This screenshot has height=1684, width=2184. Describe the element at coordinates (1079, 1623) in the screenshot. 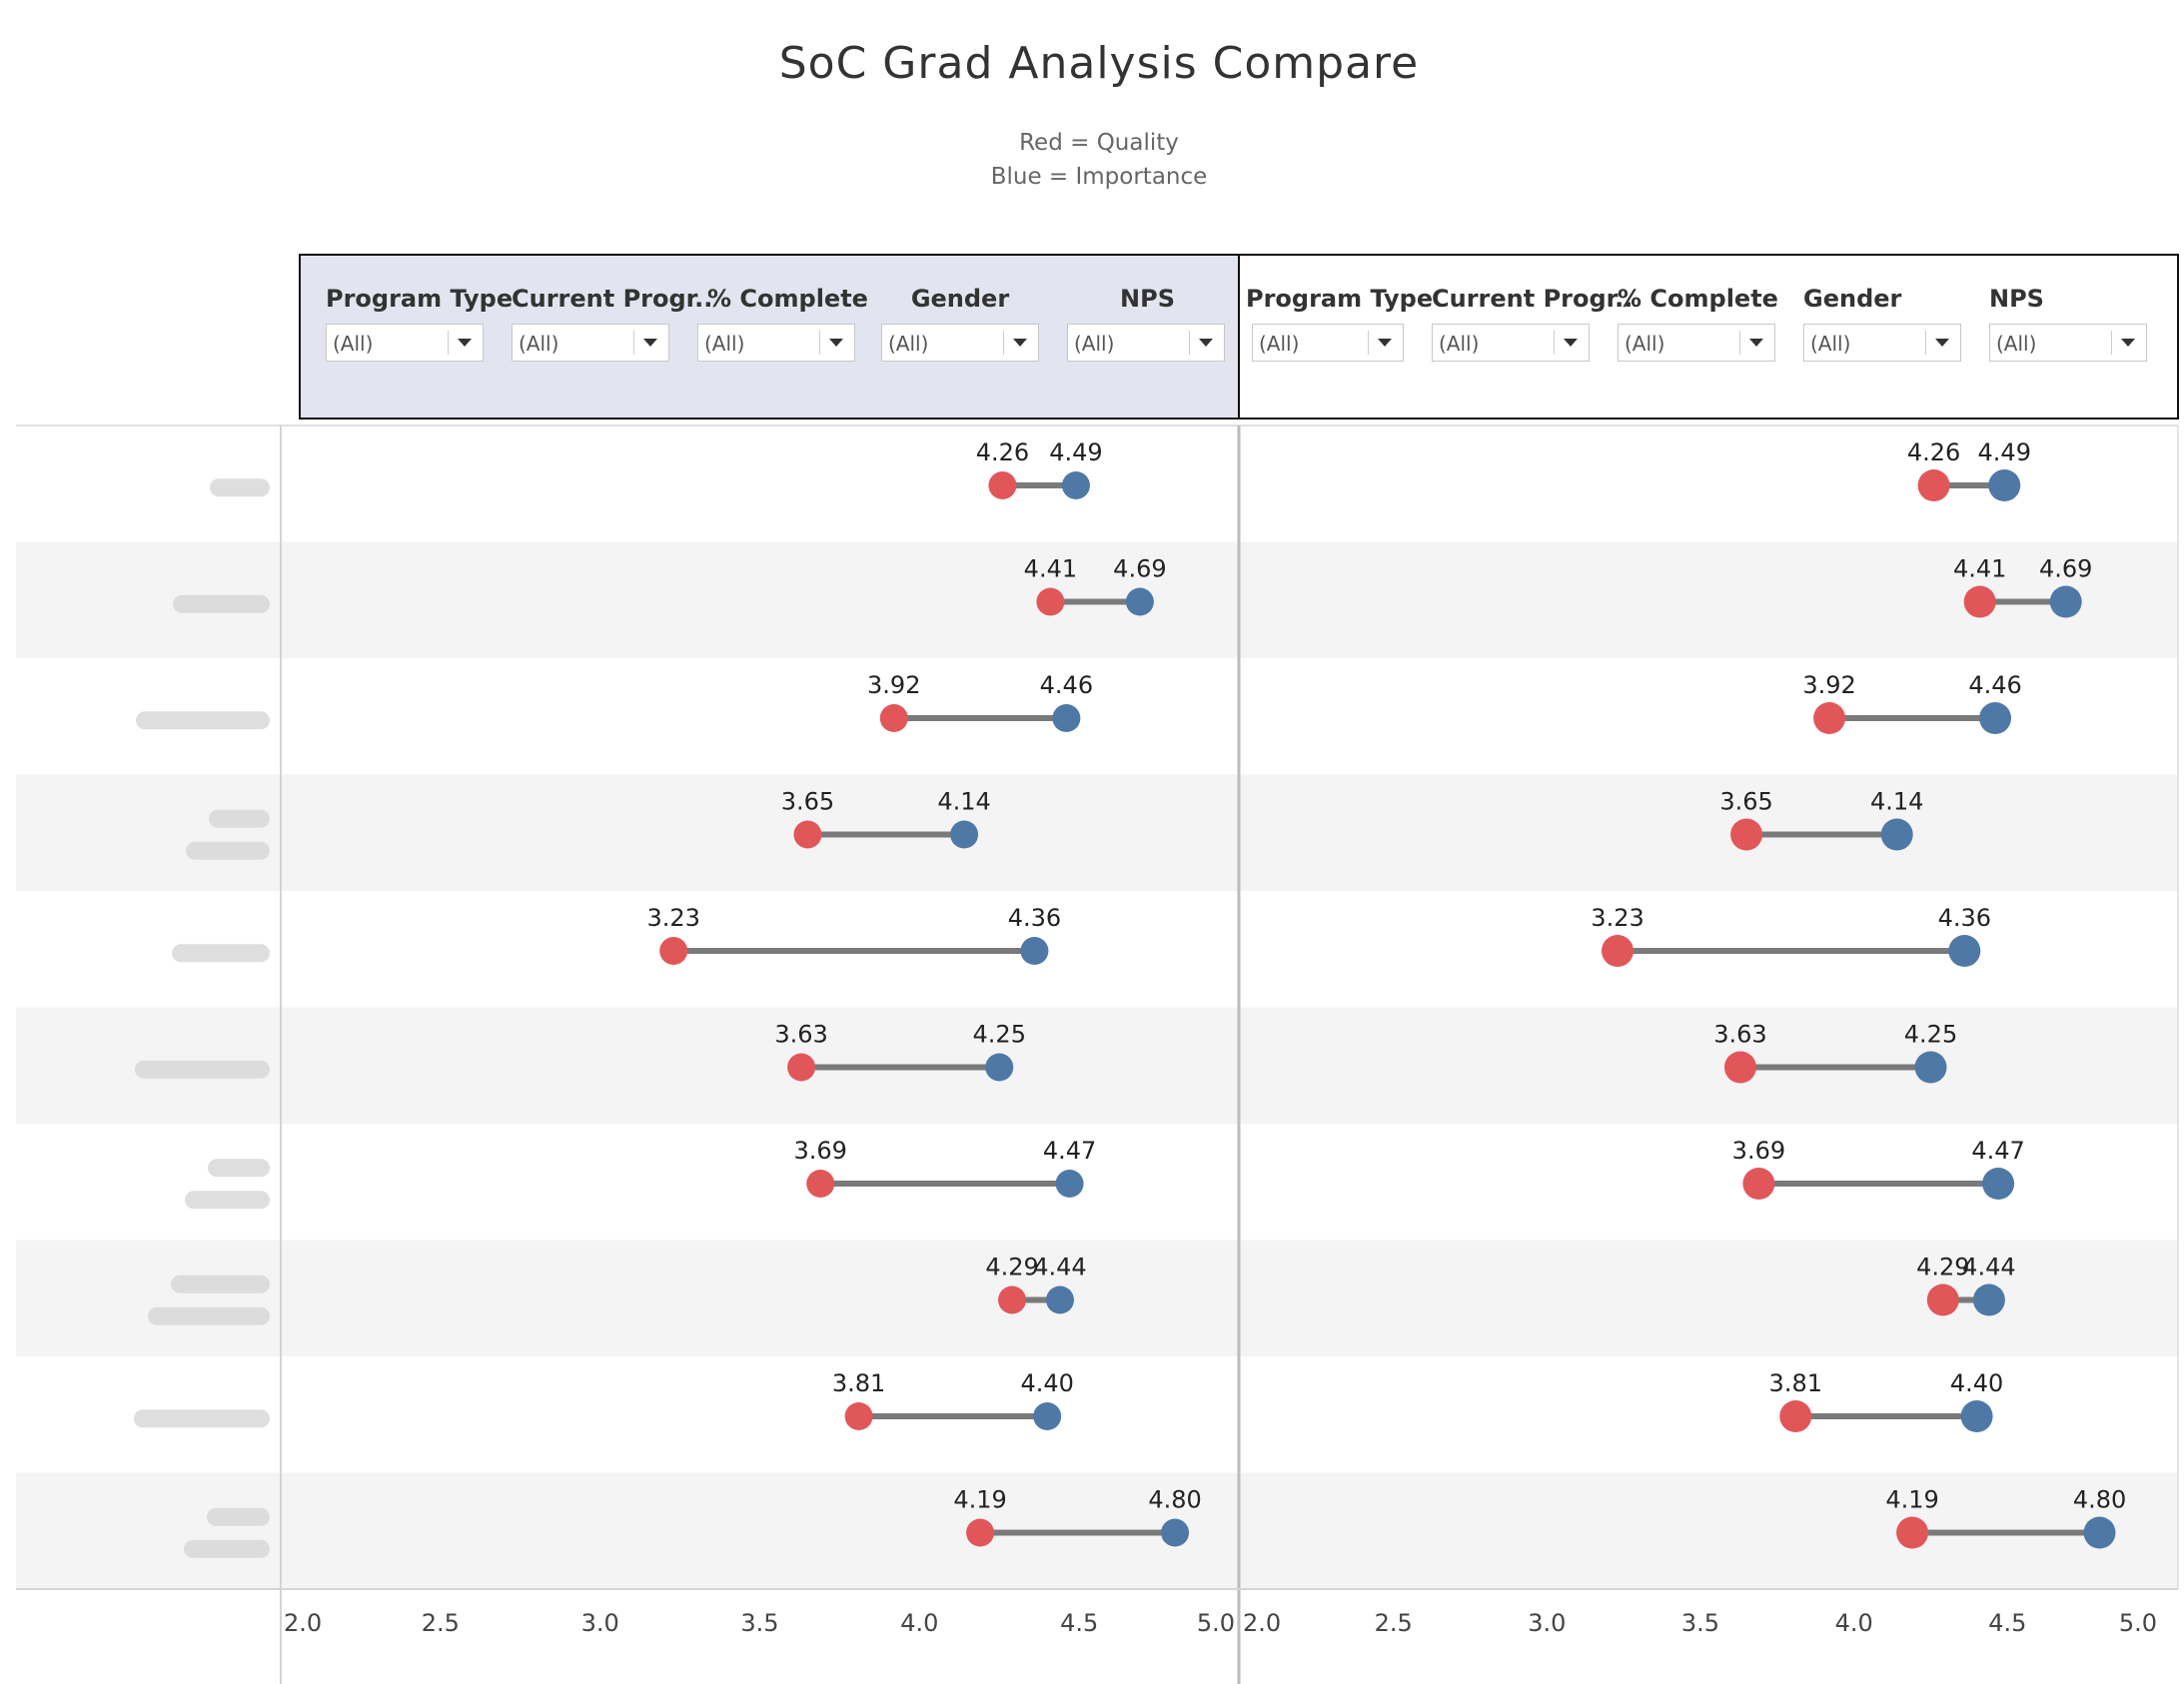

I see `x-tick-label: 4.5` at that location.